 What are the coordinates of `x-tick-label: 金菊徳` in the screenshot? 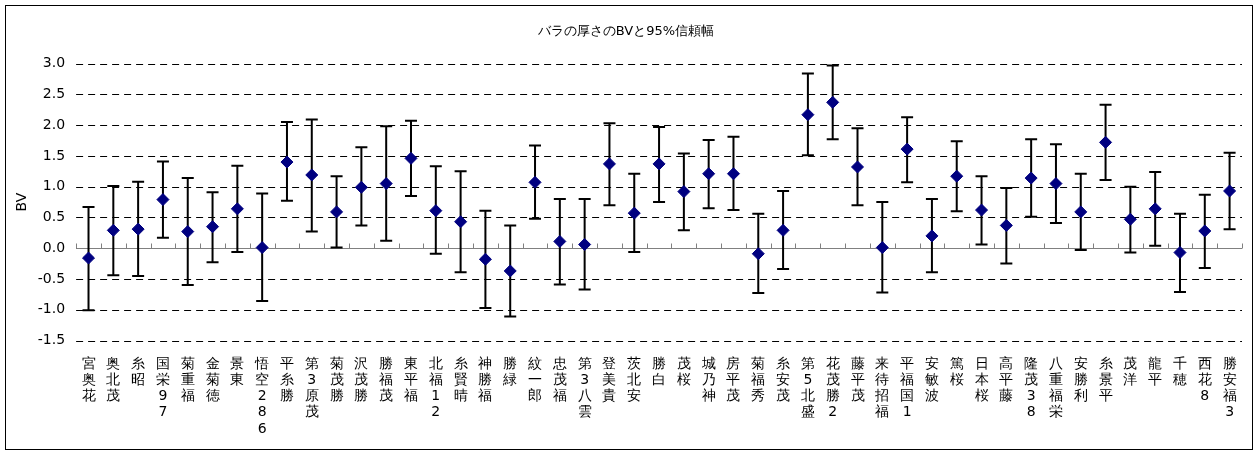 It's located at (212, 379).